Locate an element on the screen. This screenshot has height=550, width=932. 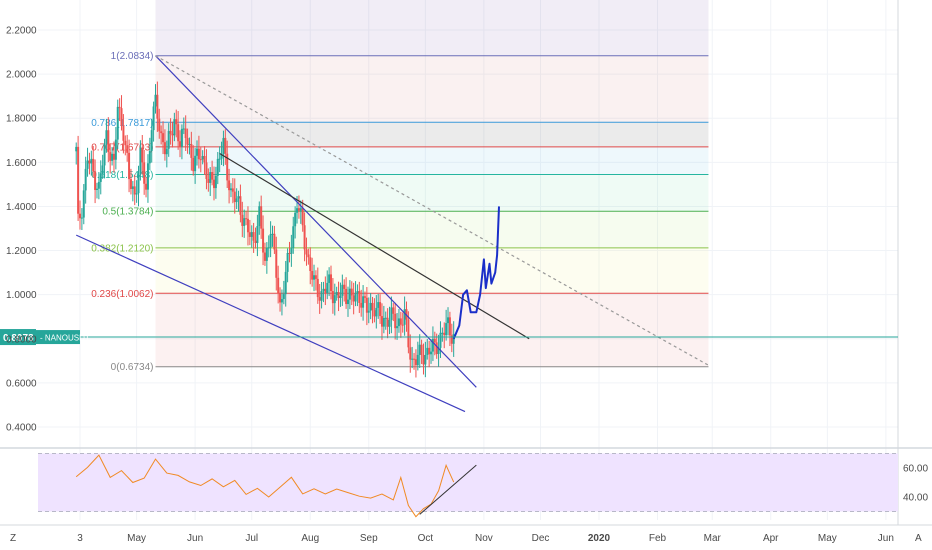
symbol-badge is located at coordinates (58, 337).